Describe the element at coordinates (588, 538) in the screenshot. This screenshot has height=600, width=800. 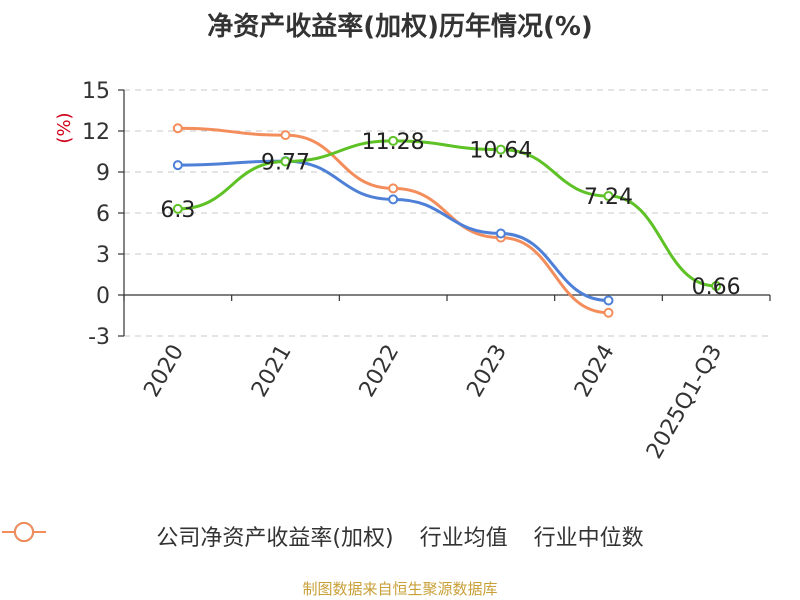
I see `legend-label-industry-median: 行业中位数` at that location.